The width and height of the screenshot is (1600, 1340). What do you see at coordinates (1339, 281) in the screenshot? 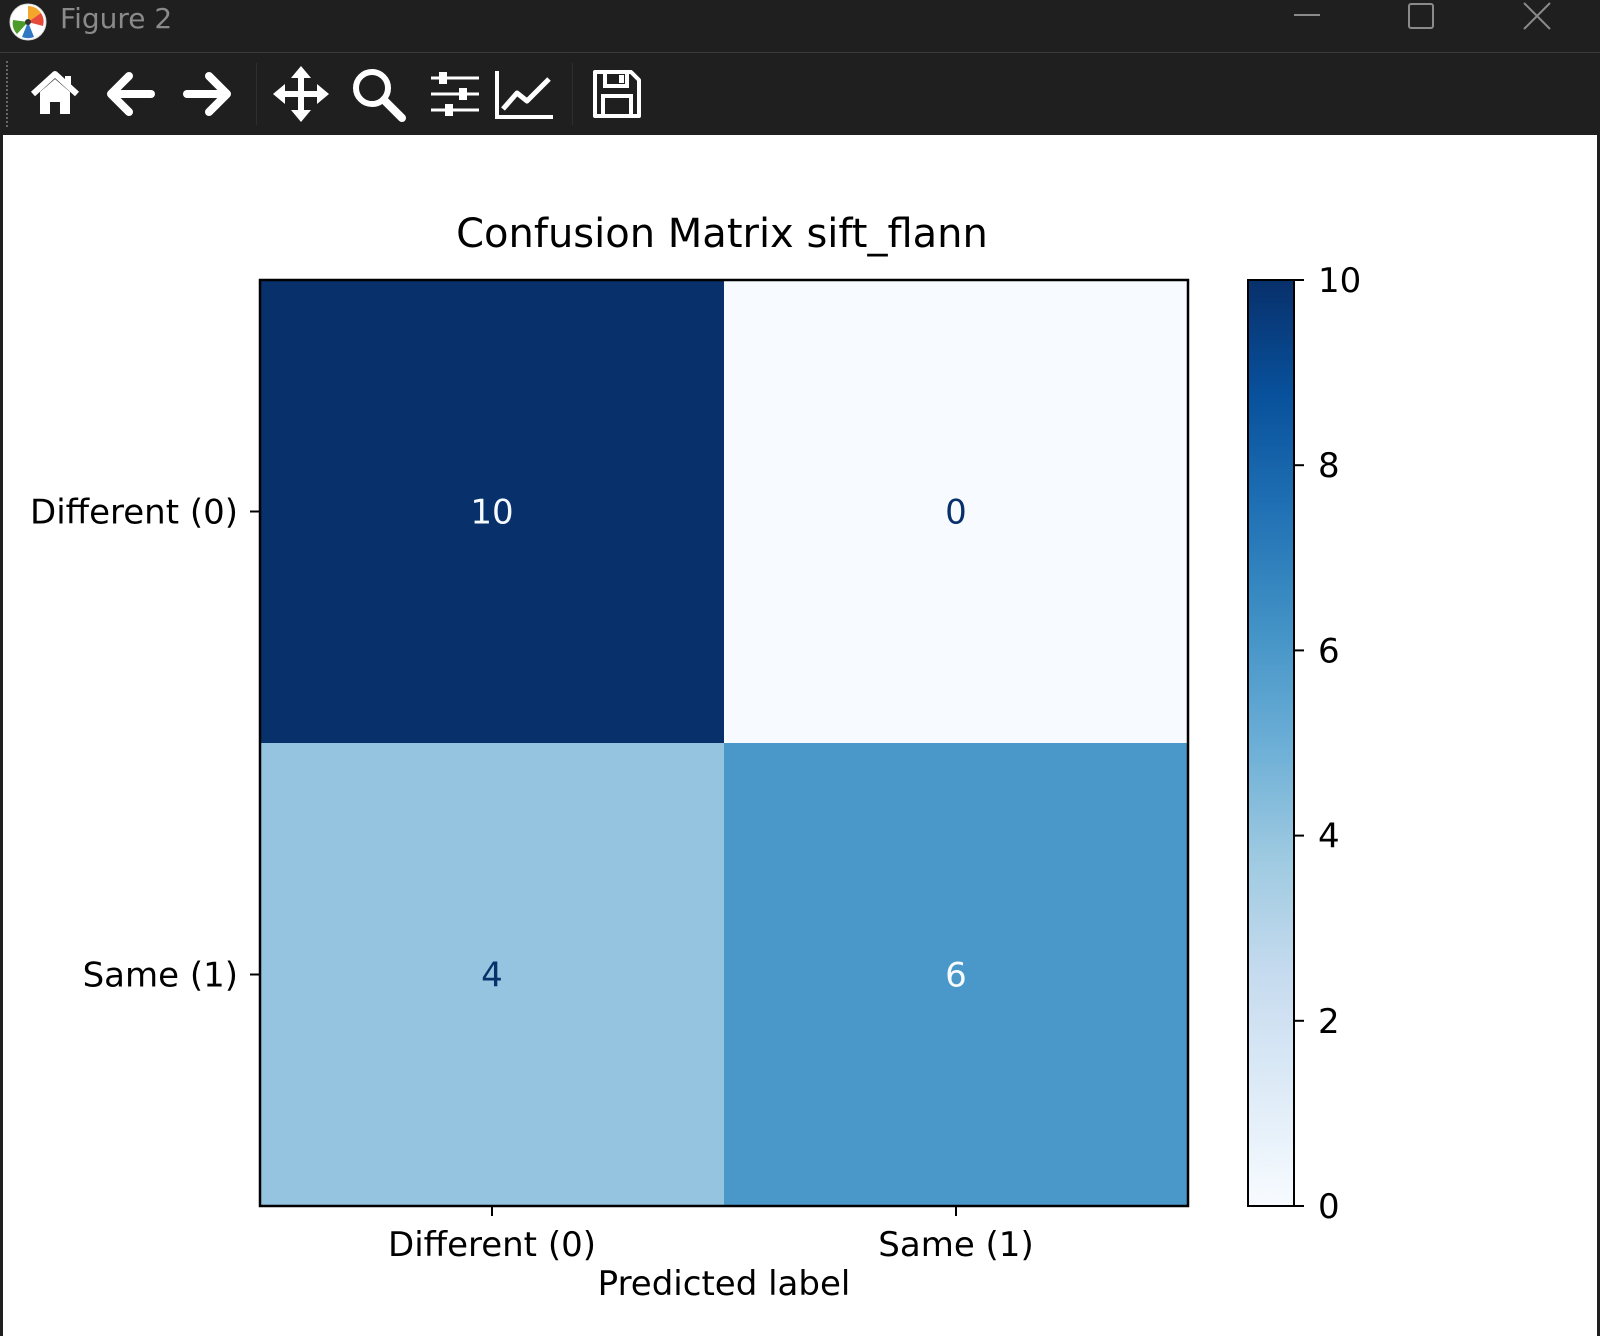
I see `colorbar-tick-label: 10` at bounding box center [1339, 281].